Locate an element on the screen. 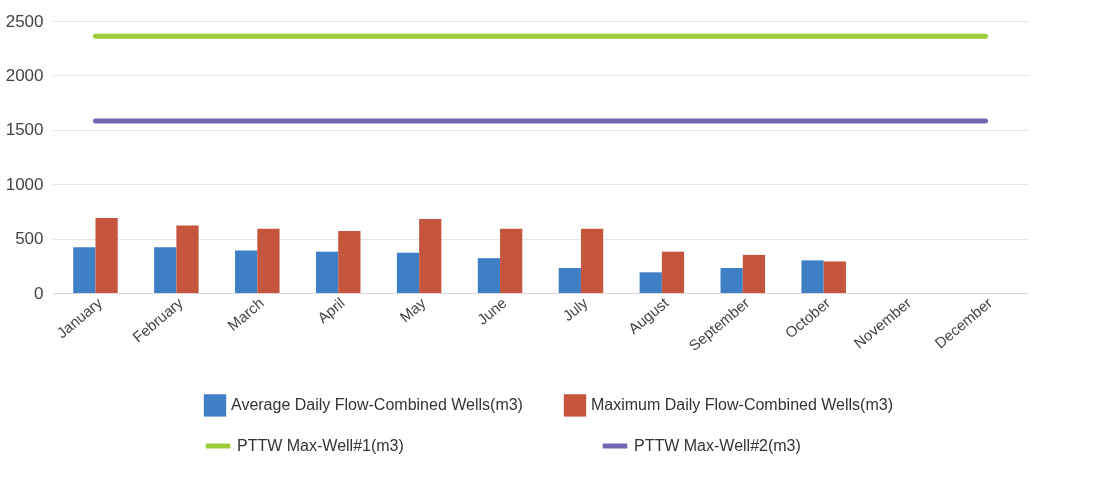 Image resolution: width=1097 pixels, height=502 pixels. legend-label: Average Daily Flow-Combined Wells(m3) is located at coordinates (377, 405).